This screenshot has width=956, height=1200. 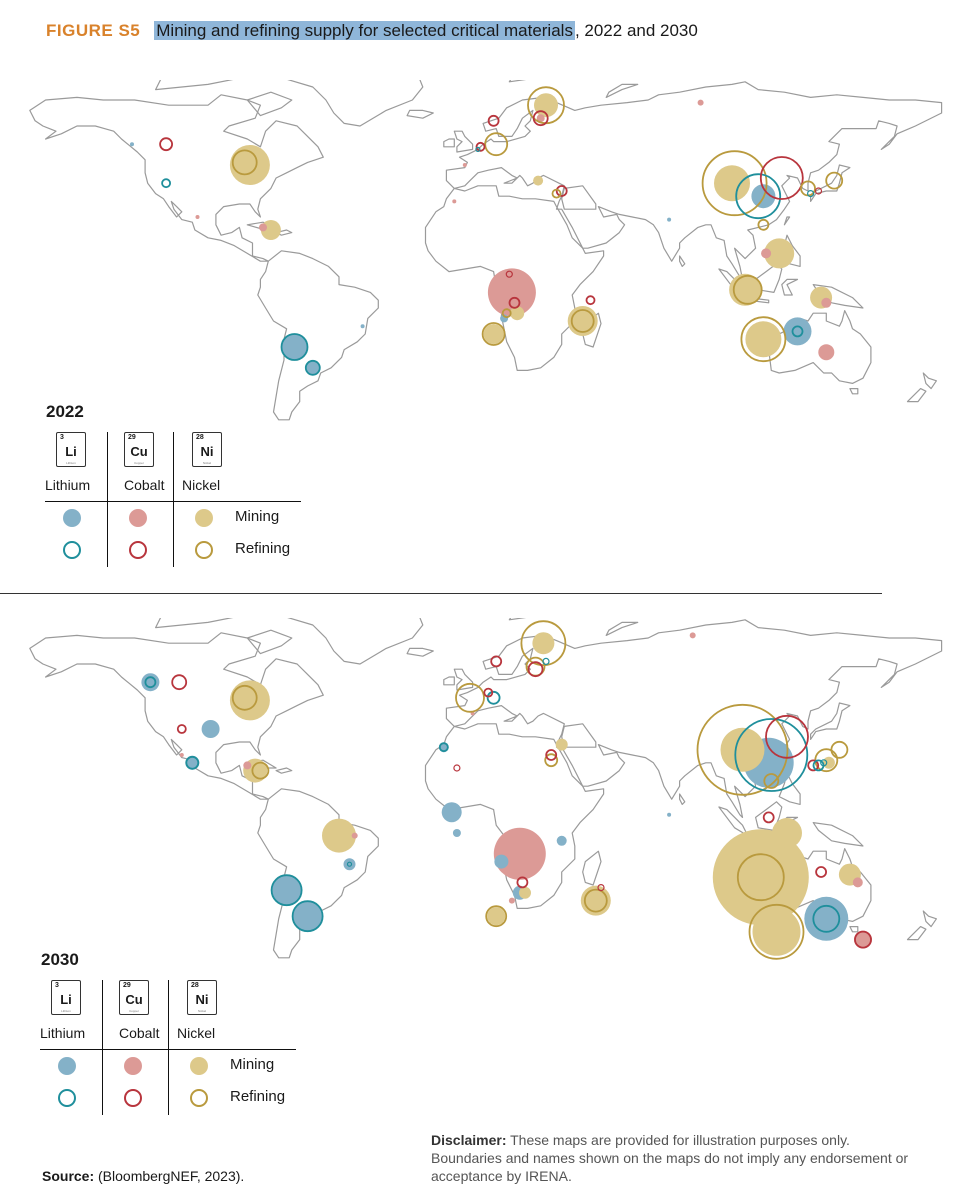 I want to click on nickel-refining-marker-cuba, so click(x=260, y=770).